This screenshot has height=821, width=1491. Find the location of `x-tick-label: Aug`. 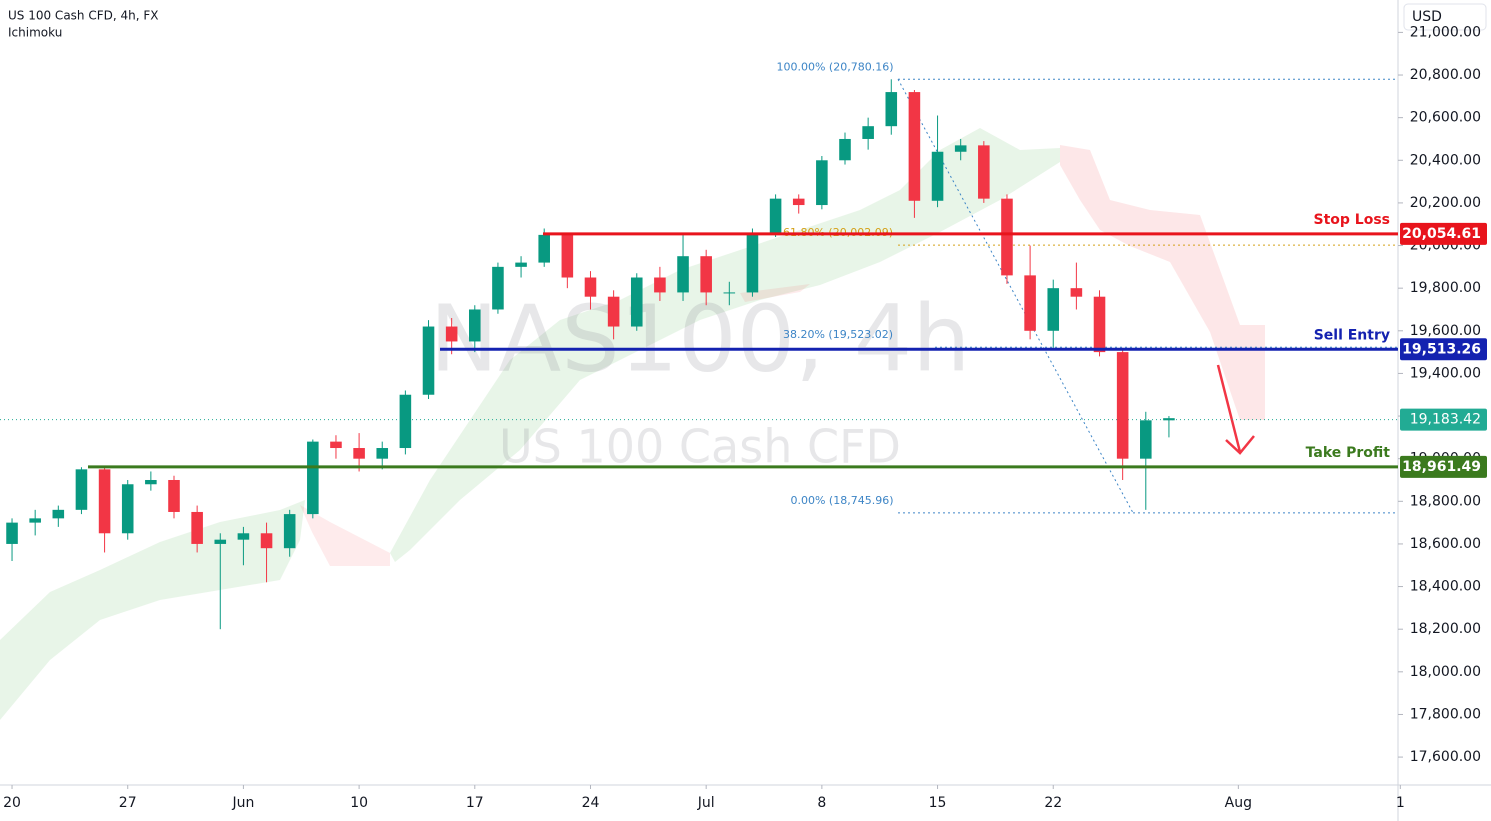

x-tick-label: Aug is located at coordinates (1238, 803).